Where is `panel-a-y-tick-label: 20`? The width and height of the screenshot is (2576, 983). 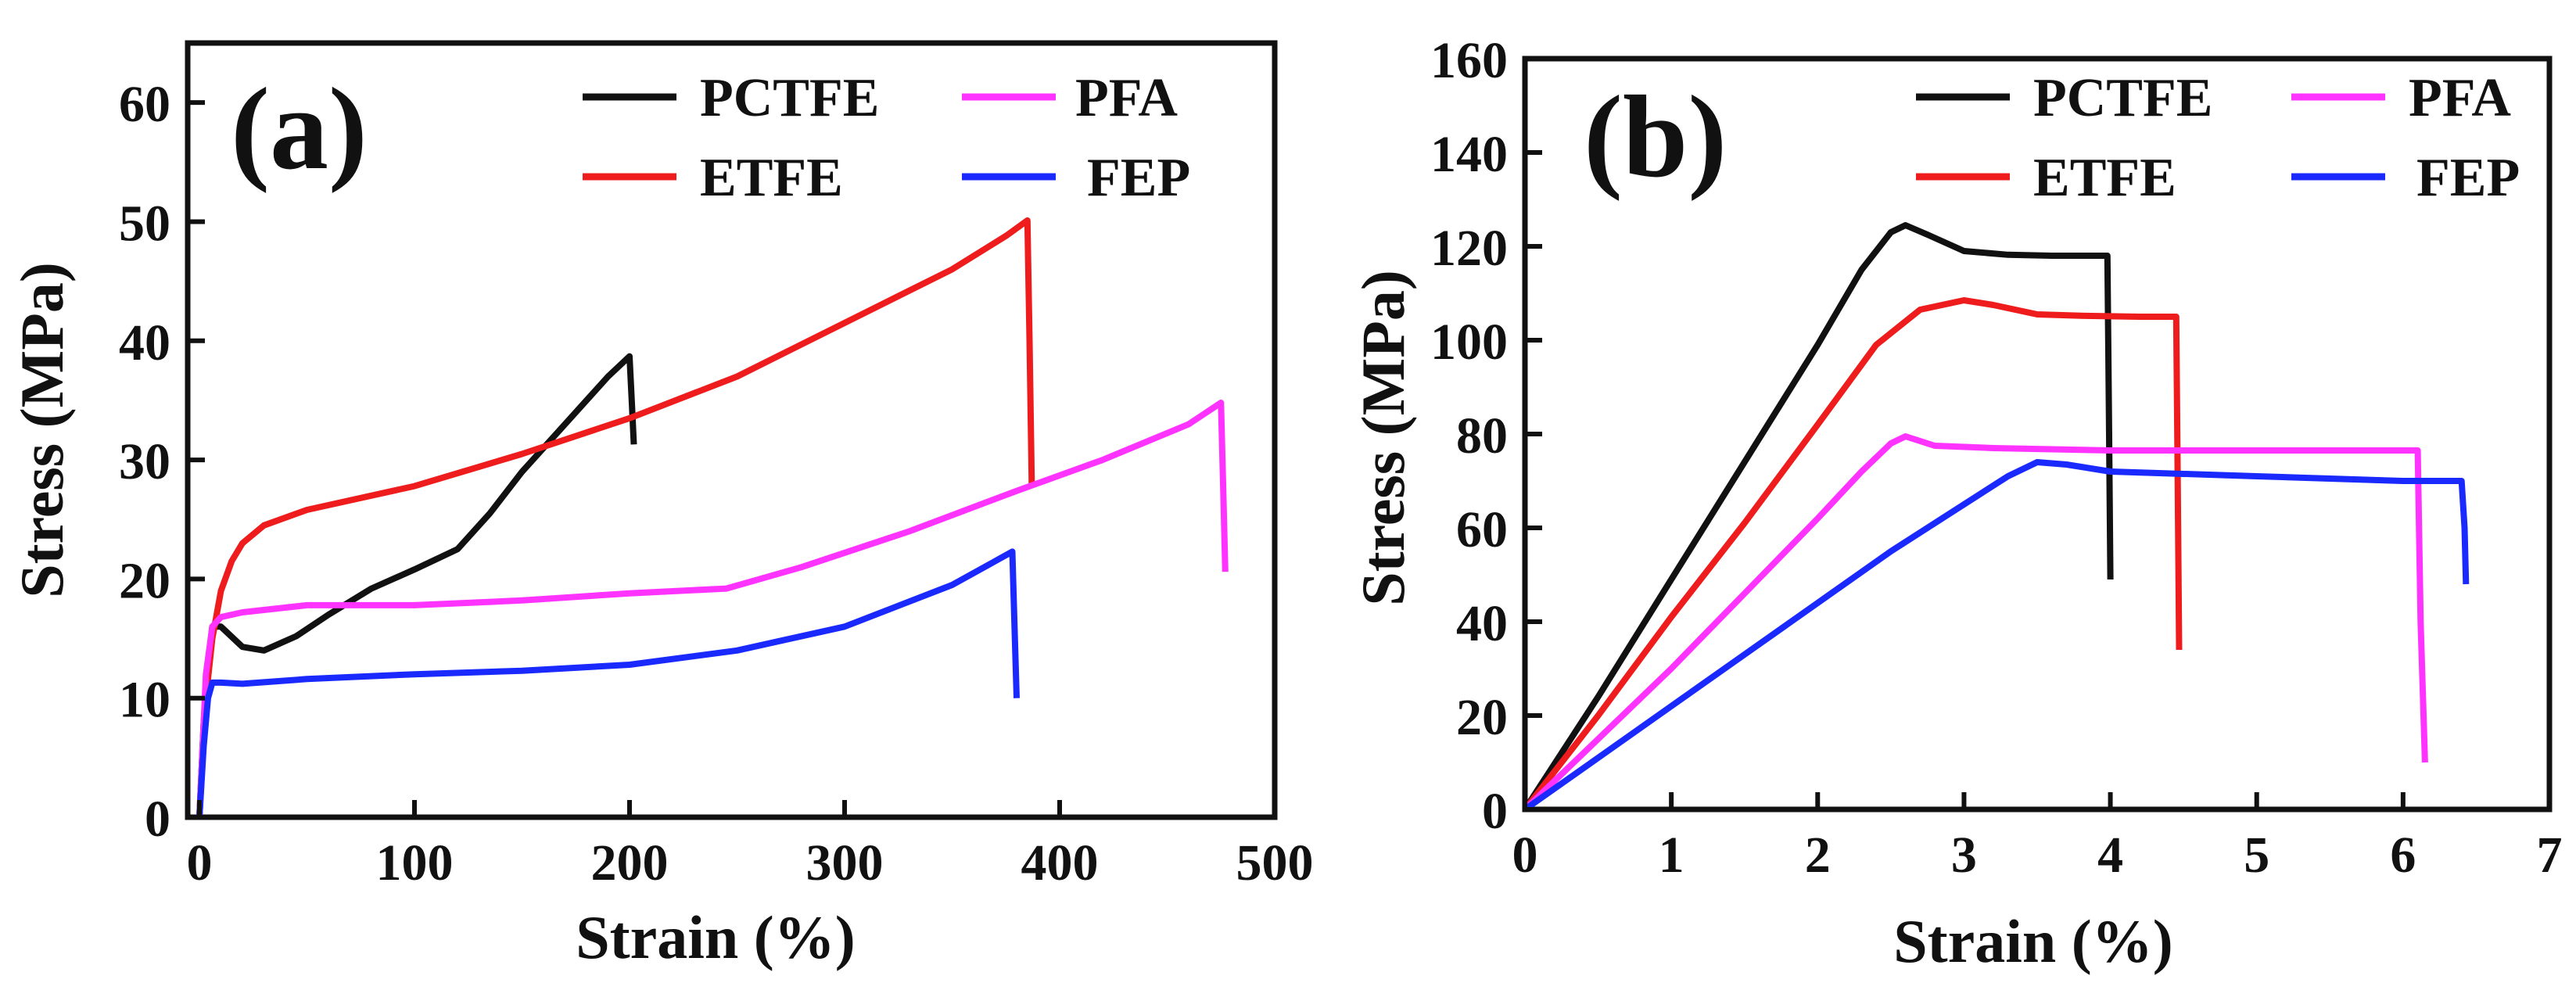 panel-a-y-tick-label: 20 is located at coordinates (144, 580).